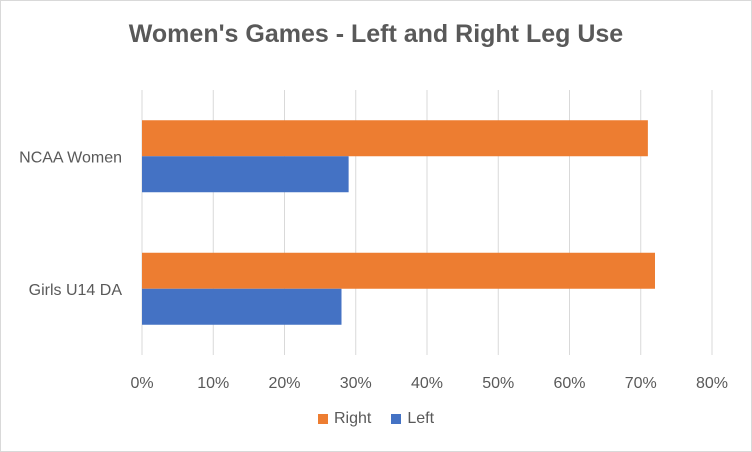  Describe the element at coordinates (70, 157) in the screenshot. I see `category-label: NCAA Women` at that location.